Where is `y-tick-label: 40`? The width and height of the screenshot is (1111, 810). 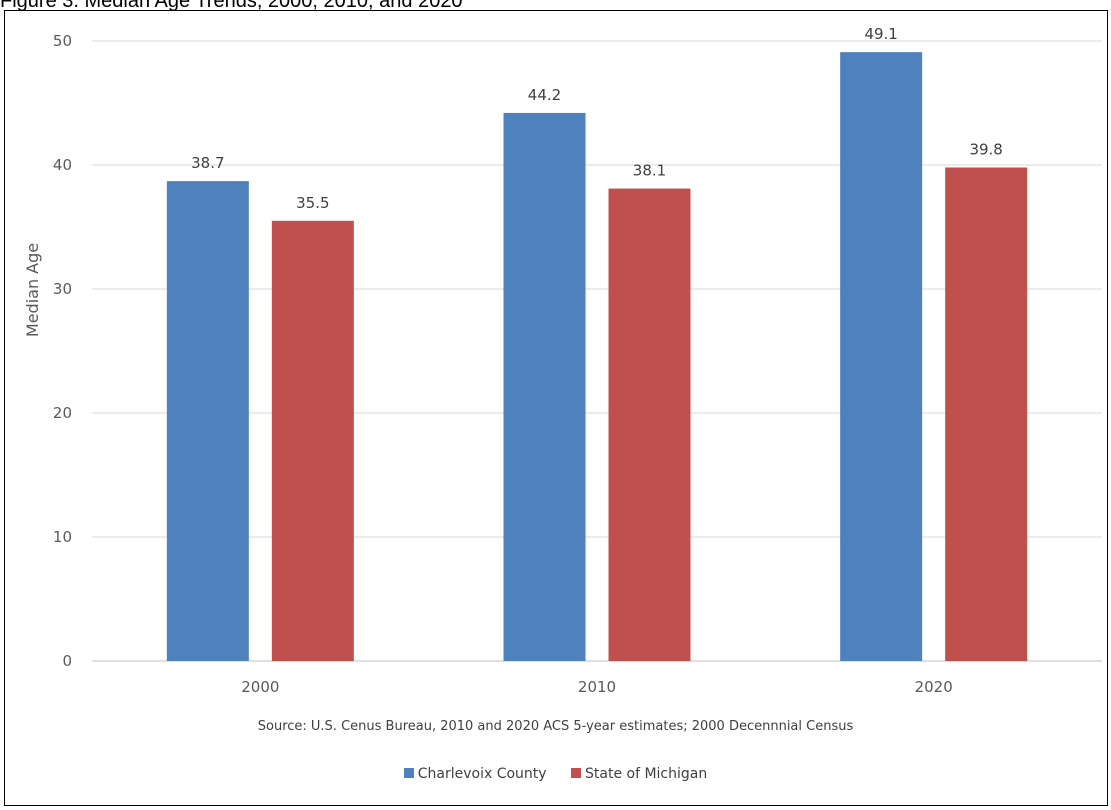 y-tick-label: 40 is located at coordinates (62, 165).